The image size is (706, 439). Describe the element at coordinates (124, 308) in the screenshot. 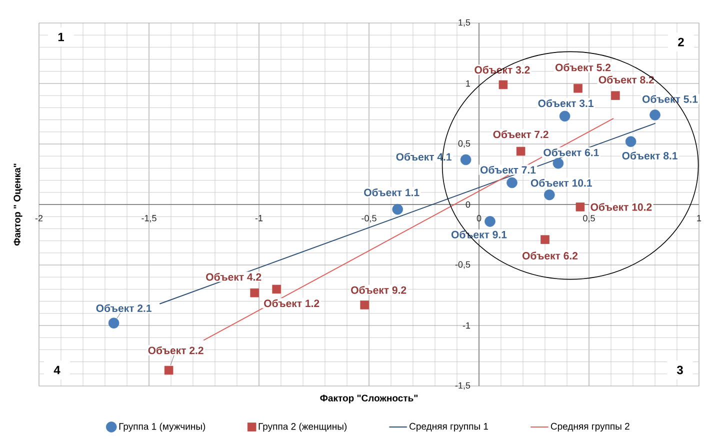

I see `annotation: Объект 2.1` at that location.